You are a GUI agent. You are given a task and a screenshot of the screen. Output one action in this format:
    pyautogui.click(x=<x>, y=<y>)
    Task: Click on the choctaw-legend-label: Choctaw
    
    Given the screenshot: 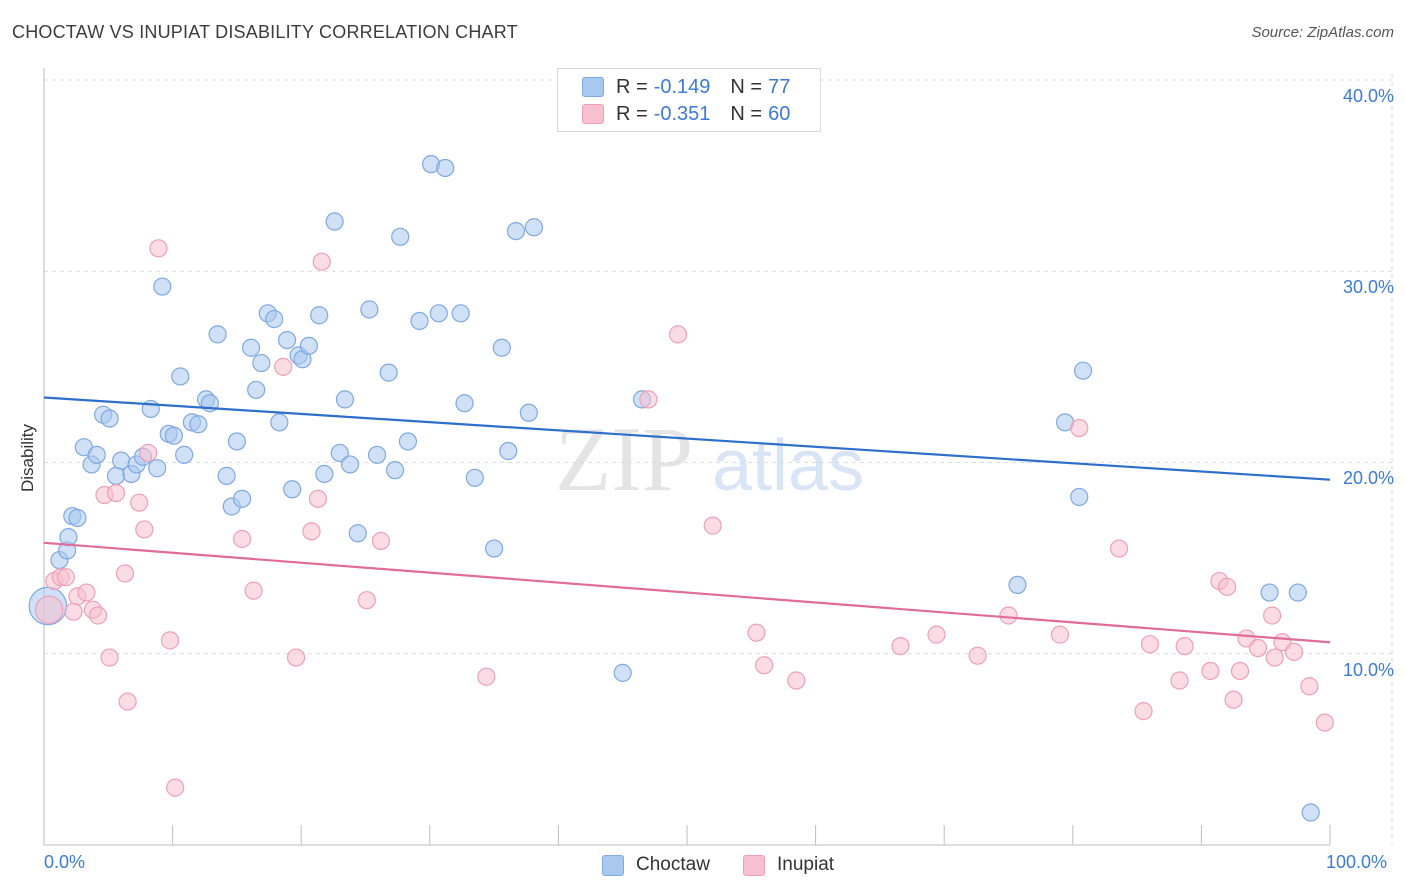 What is the action you would take?
    pyautogui.click(x=673, y=864)
    